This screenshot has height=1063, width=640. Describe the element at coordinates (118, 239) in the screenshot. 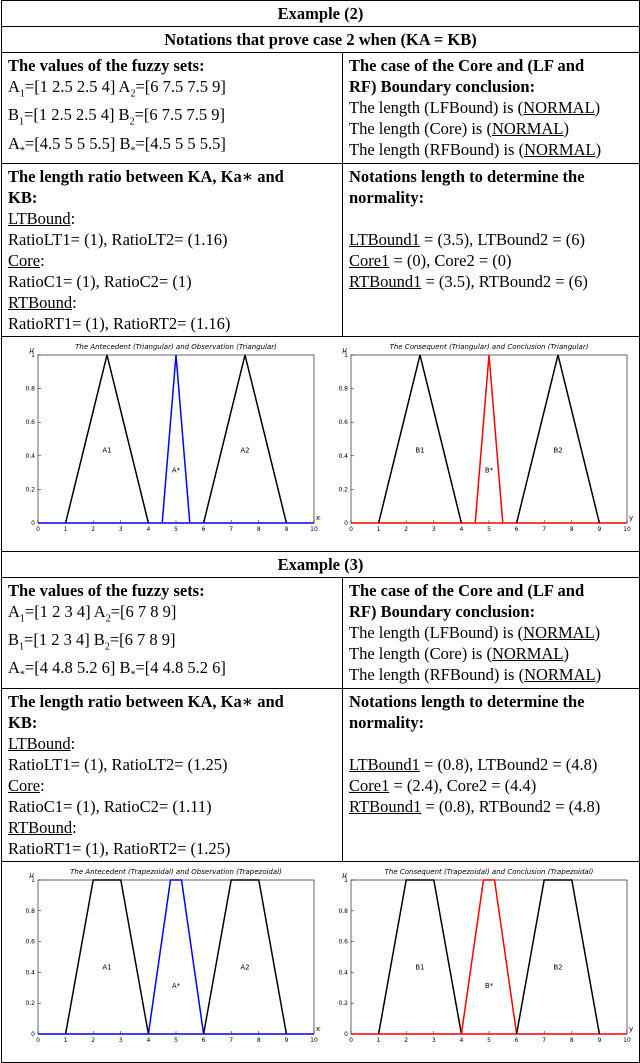

I see `ex2-ltbound-value: RatioLT1= (1), RatioLT2= (1.16)` at that location.